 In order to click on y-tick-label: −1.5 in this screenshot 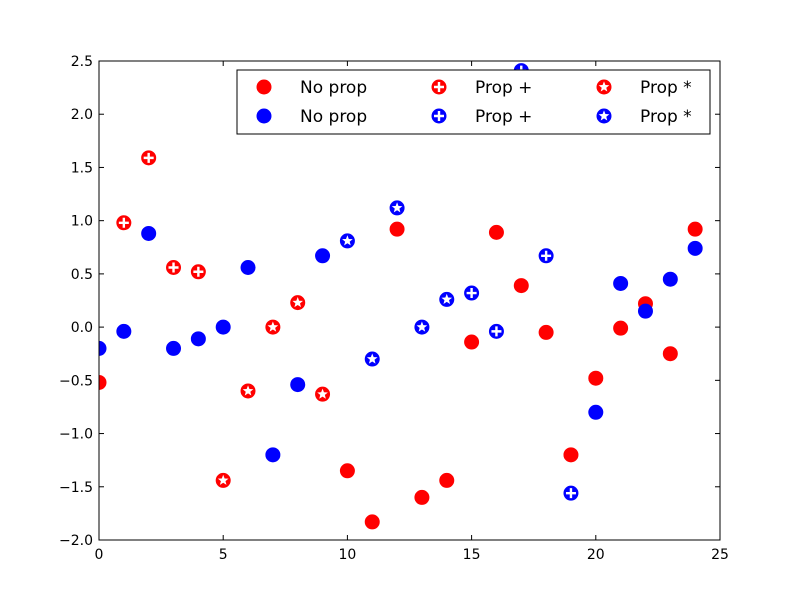, I will do `click(76, 488)`.